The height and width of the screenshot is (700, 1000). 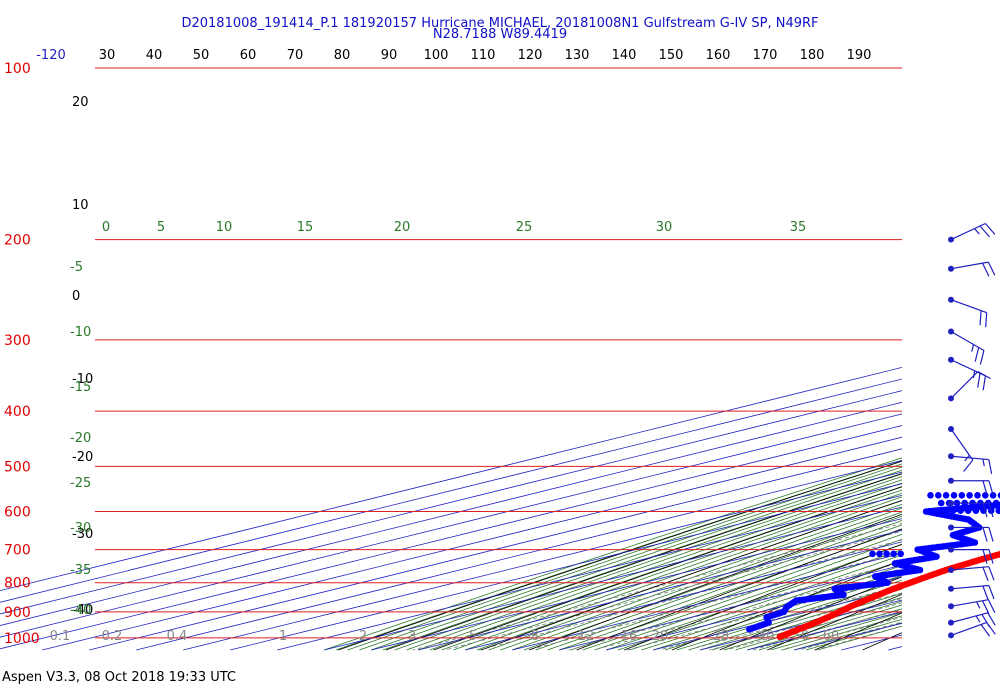 I want to click on dry-adiabat-label: -40, so click(x=82, y=610).